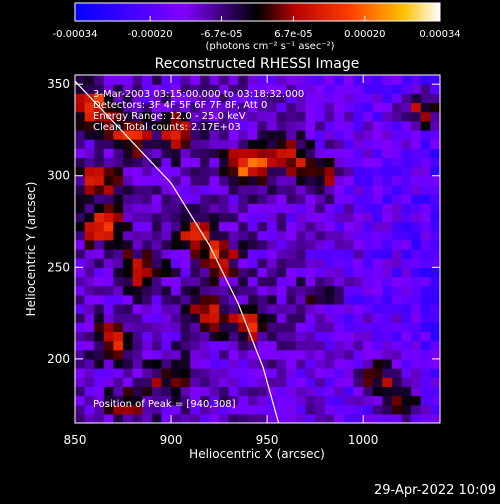 The height and width of the screenshot is (504, 500). I want to click on x-tick-label: 950, so click(267, 440).